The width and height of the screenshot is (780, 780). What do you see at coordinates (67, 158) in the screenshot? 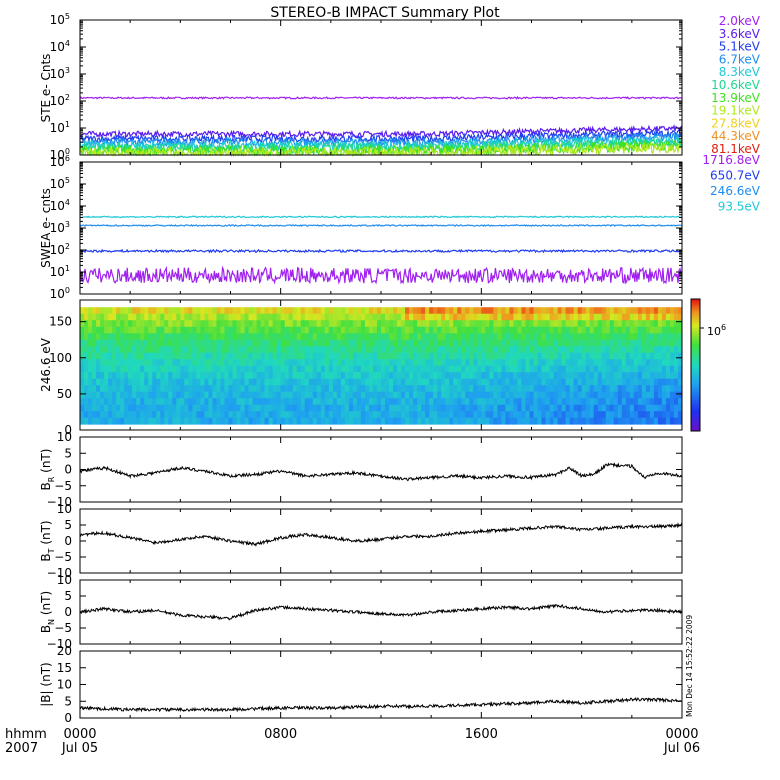
I see `y-tick-exponent: 6` at bounding box center [67, 158].